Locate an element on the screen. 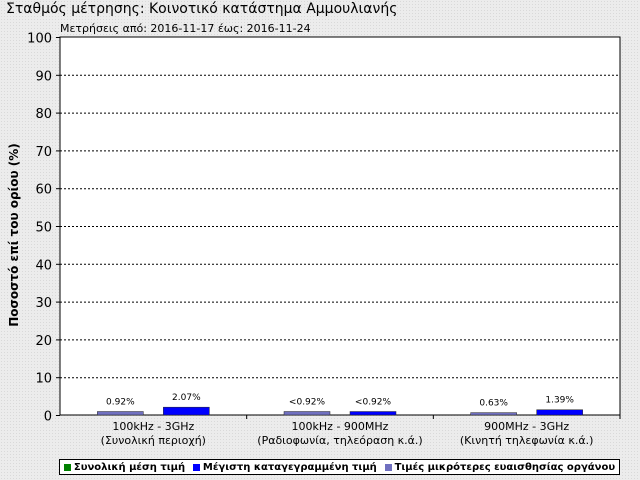 Image resolution: width=640 pixels, height=480 pixels. y-tick-label: 80 is located at coordinates (43, 114).